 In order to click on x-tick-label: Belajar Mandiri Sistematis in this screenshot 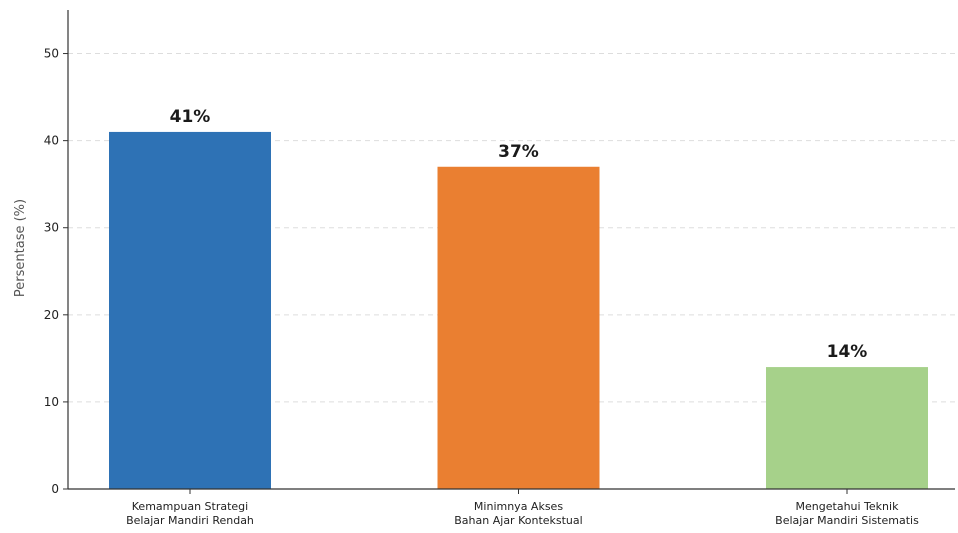, I will do `click(847, 520)`.